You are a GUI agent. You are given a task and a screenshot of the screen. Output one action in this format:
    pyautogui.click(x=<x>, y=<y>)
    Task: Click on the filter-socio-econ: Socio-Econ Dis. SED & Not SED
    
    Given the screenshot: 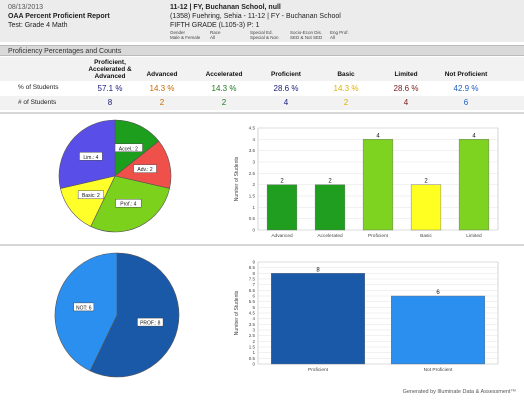 What is the action you would take?
    pyautogui.click(x=306, y=35)
    